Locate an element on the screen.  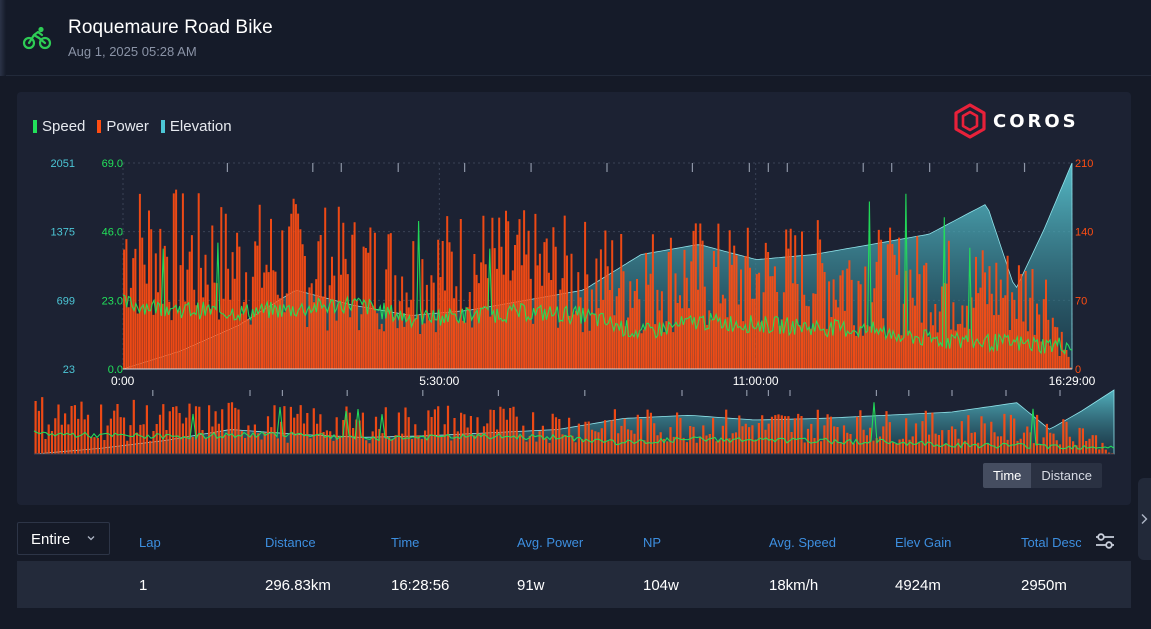
road-bike-icon is located at coordinates (37, 38).